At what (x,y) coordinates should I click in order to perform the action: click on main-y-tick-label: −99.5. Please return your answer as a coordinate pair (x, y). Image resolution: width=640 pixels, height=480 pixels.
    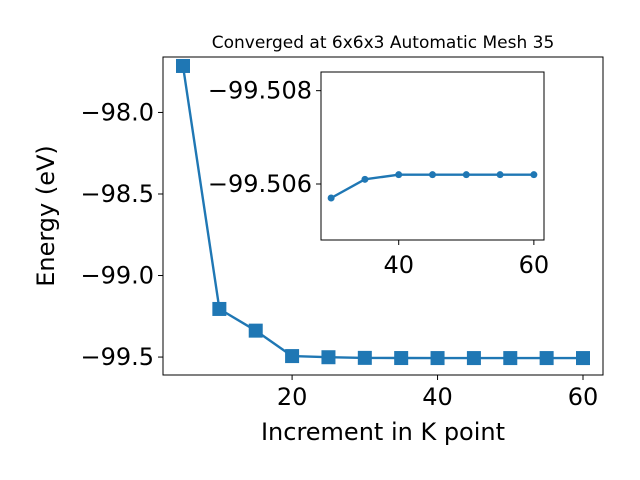
    Looking at the image, I should click on (117, 357).